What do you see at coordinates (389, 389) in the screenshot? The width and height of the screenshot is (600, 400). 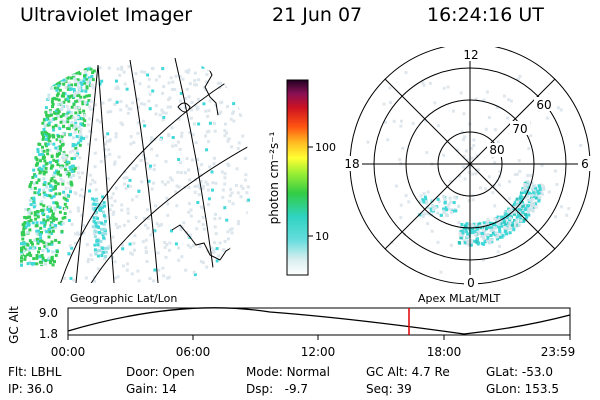 I see `info-seq: Seq: 39` at bounding box center [389, 389].